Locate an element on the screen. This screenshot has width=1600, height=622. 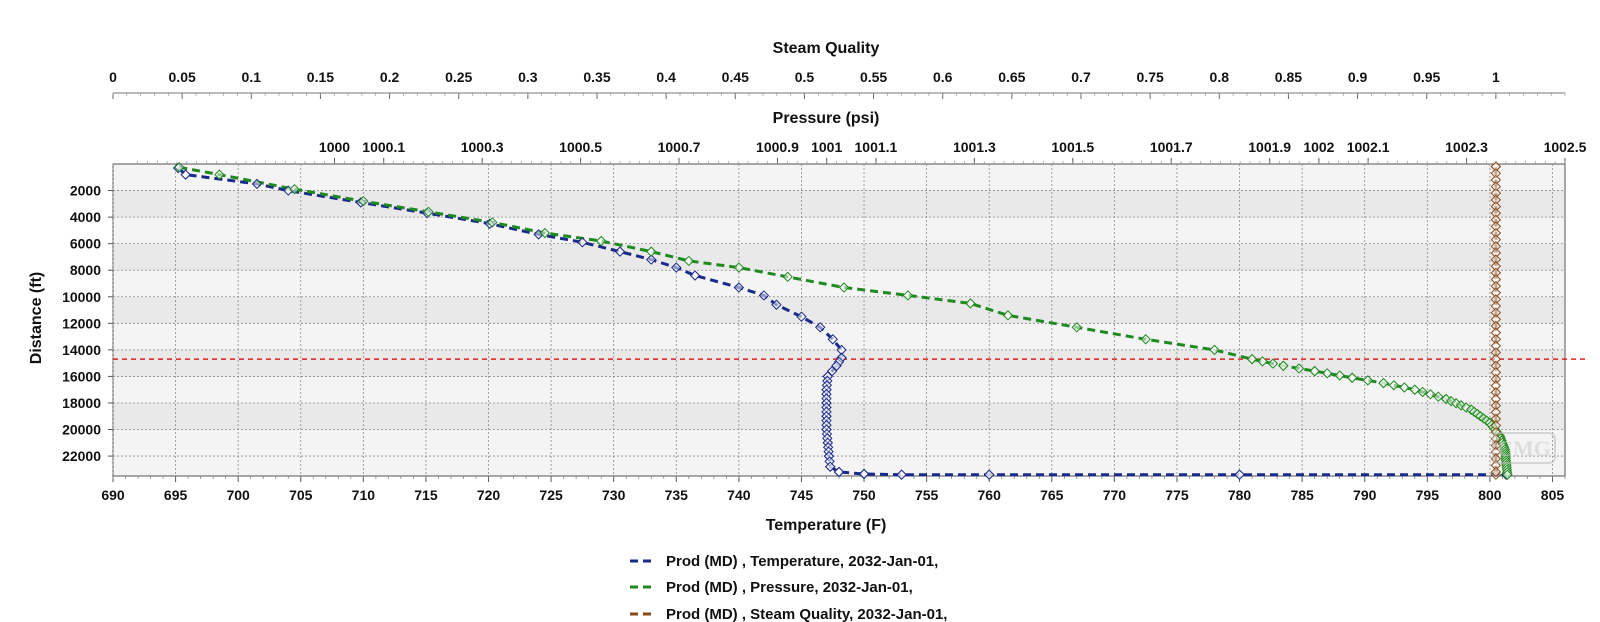
temperature-tick-label: 700 is located at coordinates (238, 495).